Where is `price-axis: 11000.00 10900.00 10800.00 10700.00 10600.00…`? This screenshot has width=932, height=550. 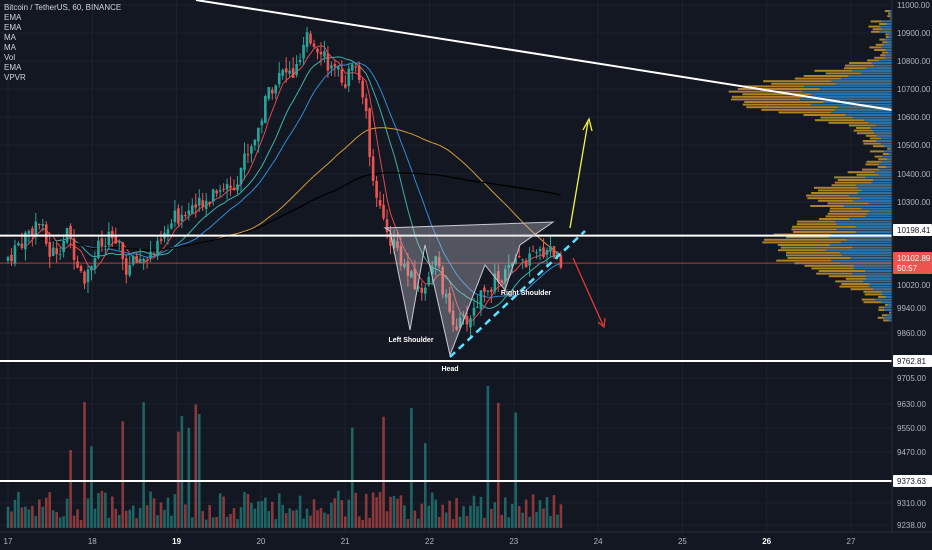 price-axis: 11000.00 10900.00 10800.00 10700.00 10600.00… is located at coordinates (911, 275).